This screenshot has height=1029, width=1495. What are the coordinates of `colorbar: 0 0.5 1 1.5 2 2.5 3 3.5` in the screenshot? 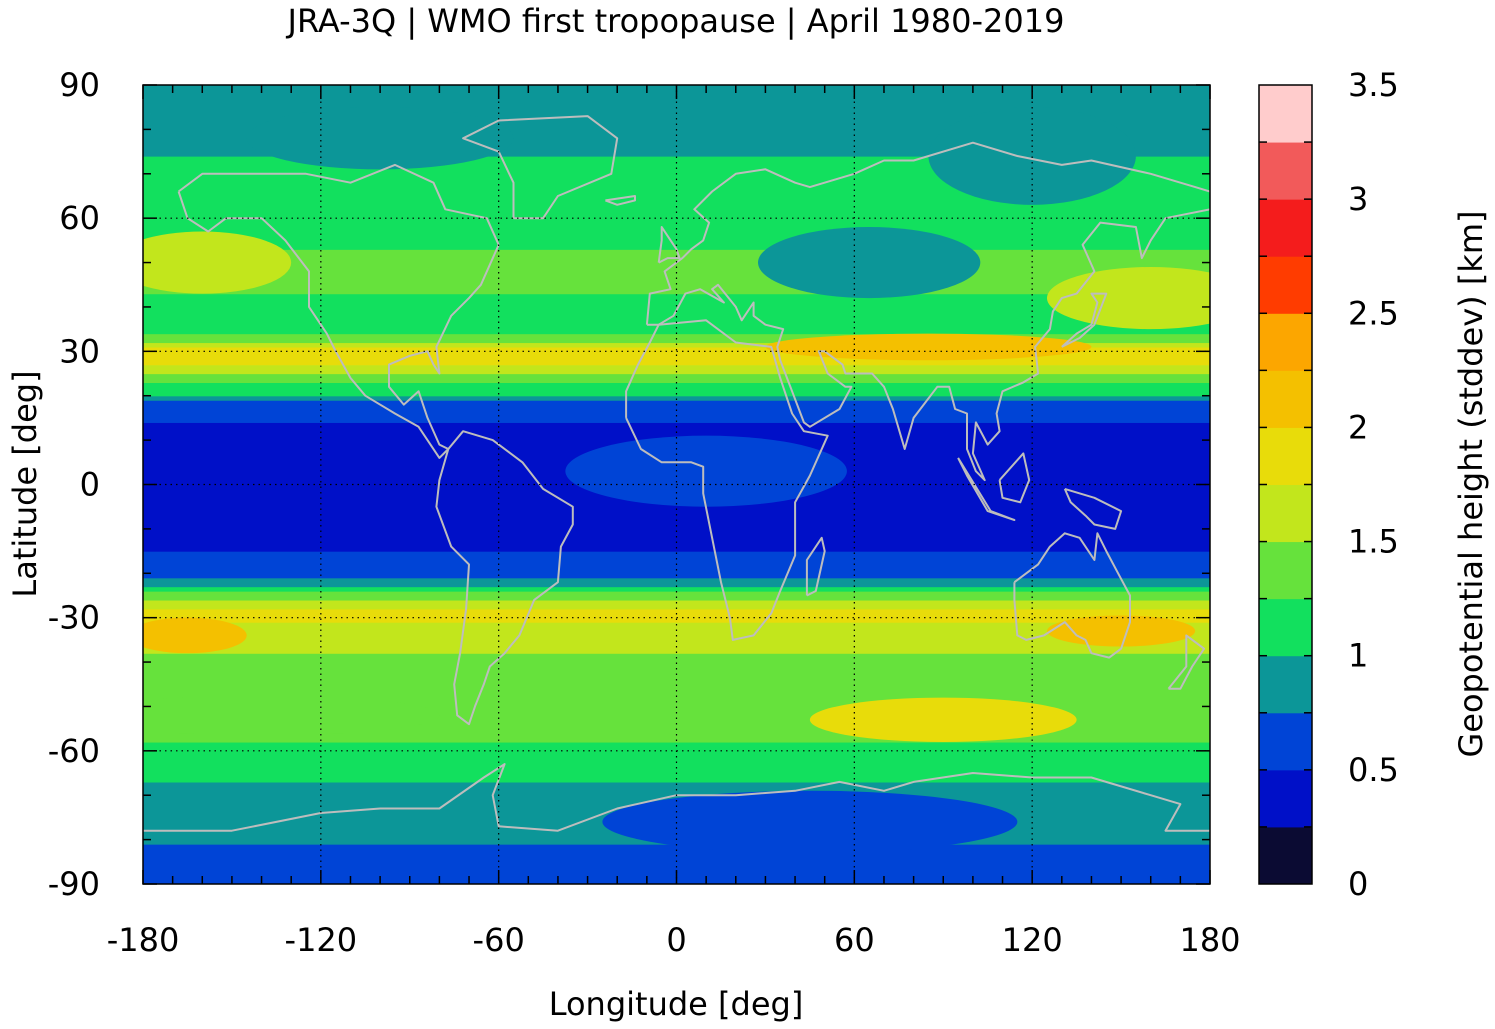 It's located at (1328, 484).